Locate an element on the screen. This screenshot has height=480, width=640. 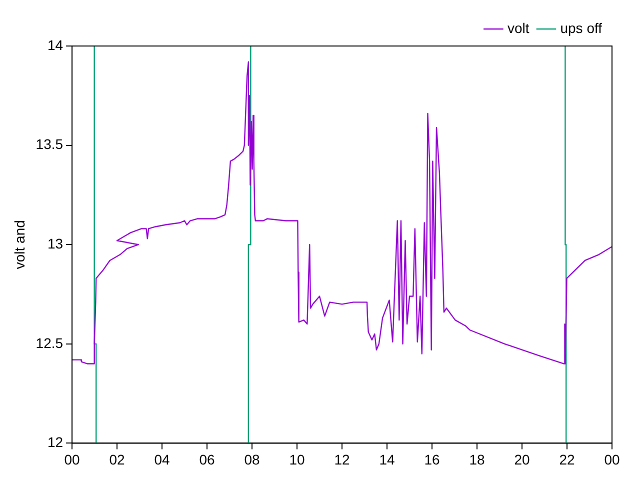
x-tick-label: 14 is located at coordinates (387, 459).